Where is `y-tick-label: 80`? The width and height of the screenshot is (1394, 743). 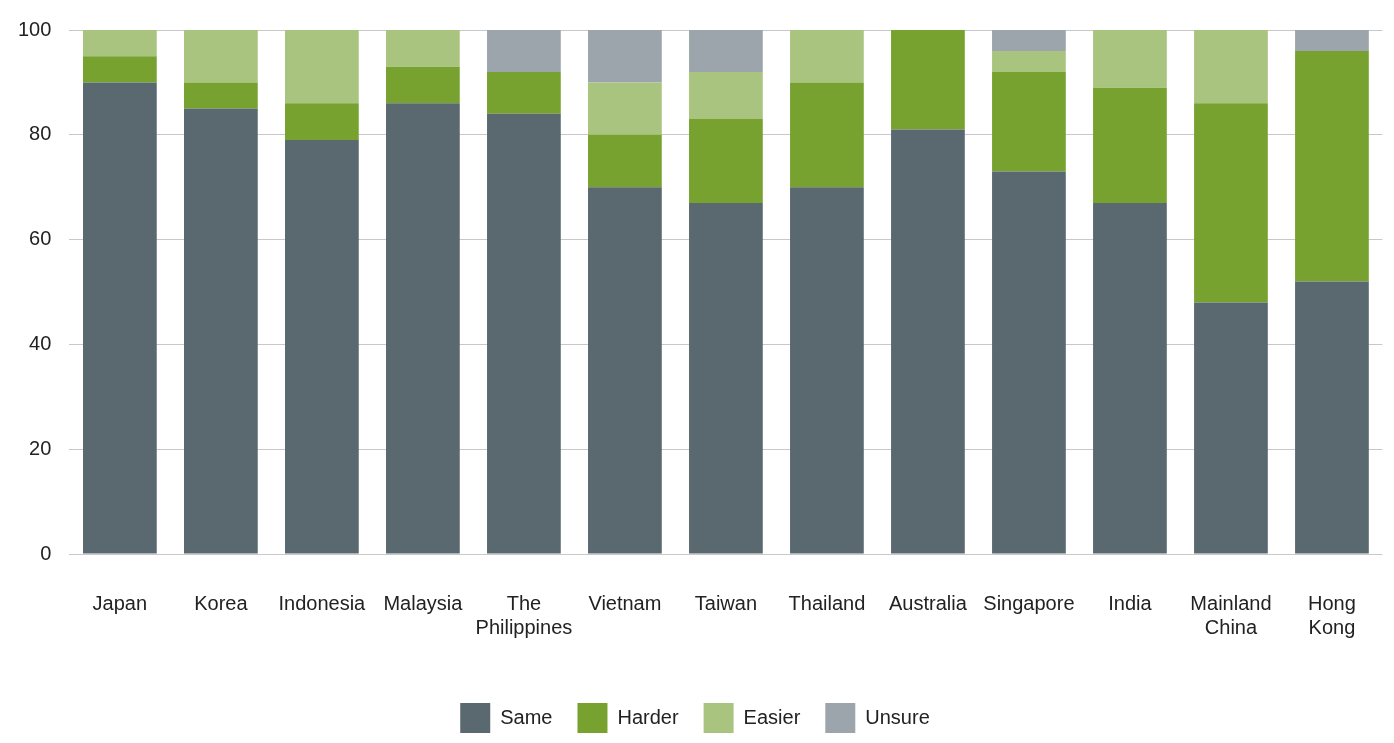
y-tick-label: 80 is located at coordinates (40, 133).